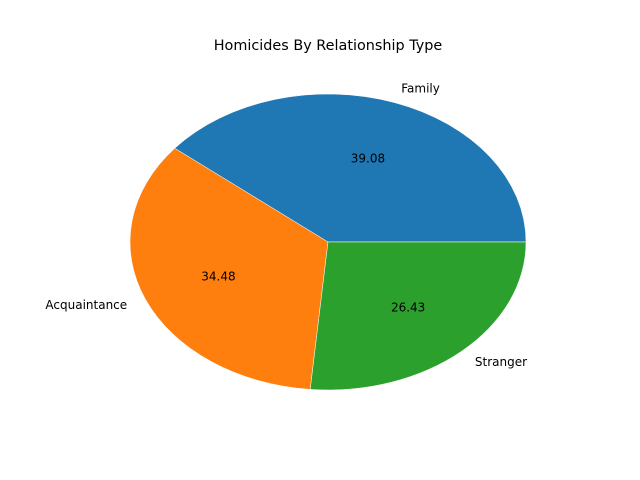 The width and height of the screenshot is (640, 480). What do you see at coordinates (368, 158) in the screenshot?
I see `value-label-family: 39.08` at bounding box center [368, 158].